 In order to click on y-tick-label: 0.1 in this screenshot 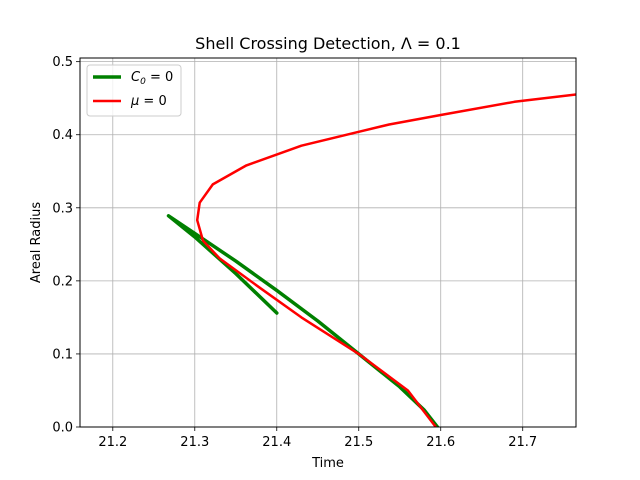, I will do `click(62, 354)`.